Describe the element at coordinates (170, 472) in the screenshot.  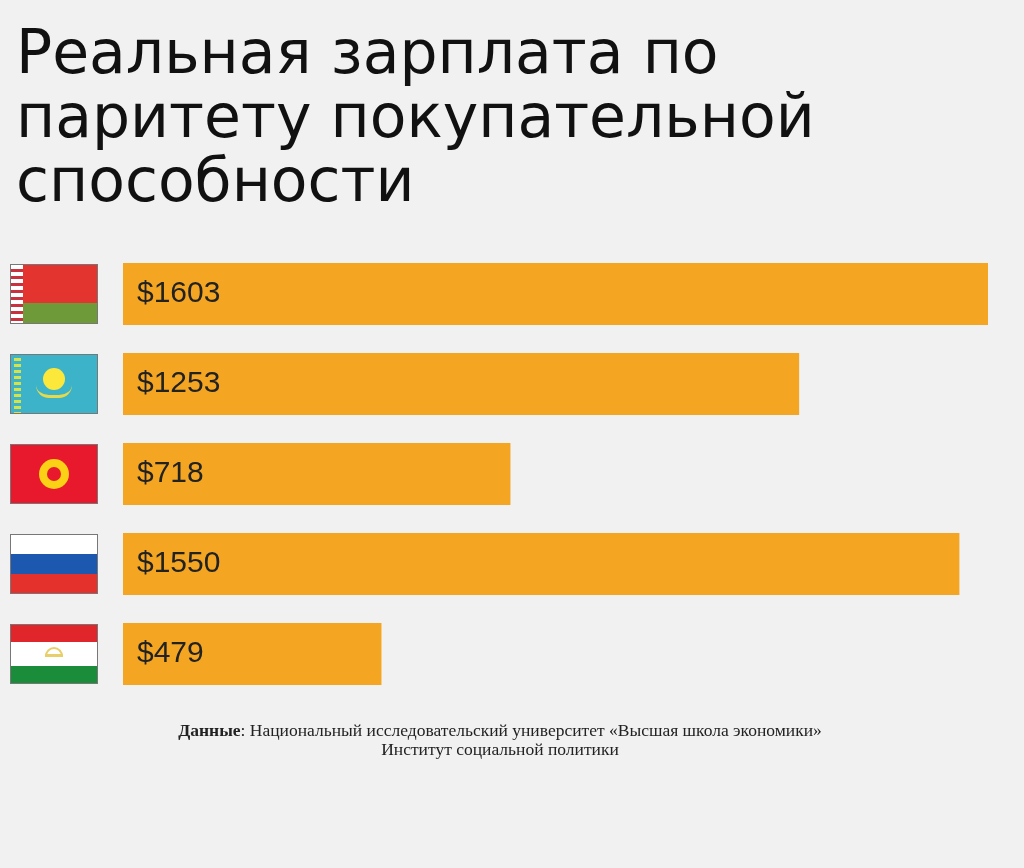
I see `data-label: $718` at that location.